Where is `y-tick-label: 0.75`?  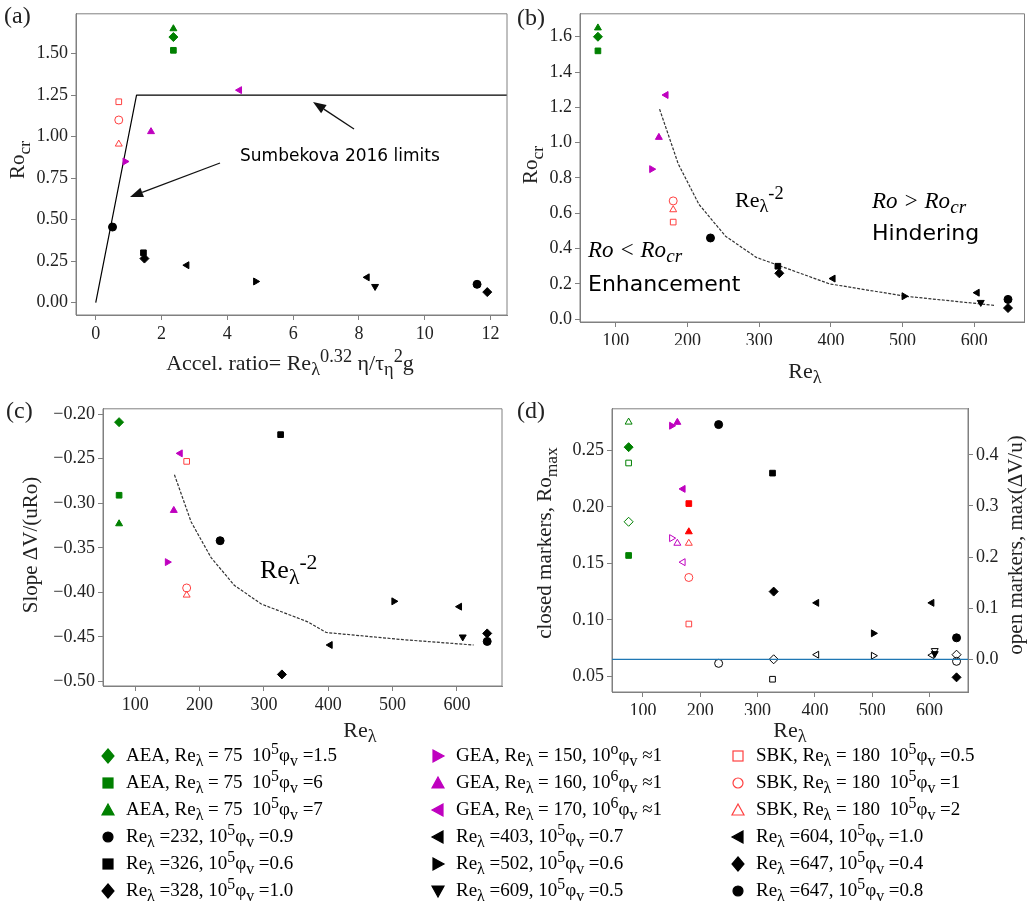 y-tick-label: 0.75 is located at coordinates (52, 176).